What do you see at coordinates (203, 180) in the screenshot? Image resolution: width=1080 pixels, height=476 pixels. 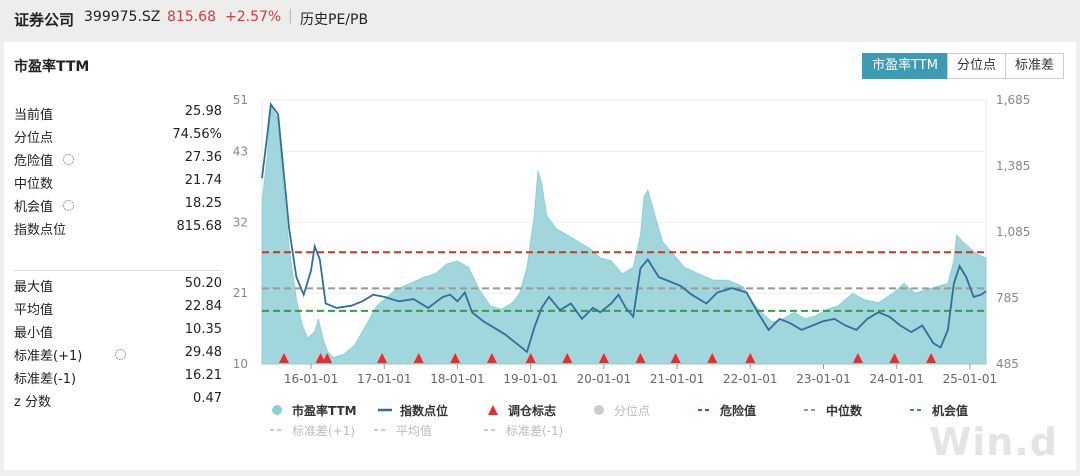 I see `stat-value: 21.74` at bounding box center [203, 180].